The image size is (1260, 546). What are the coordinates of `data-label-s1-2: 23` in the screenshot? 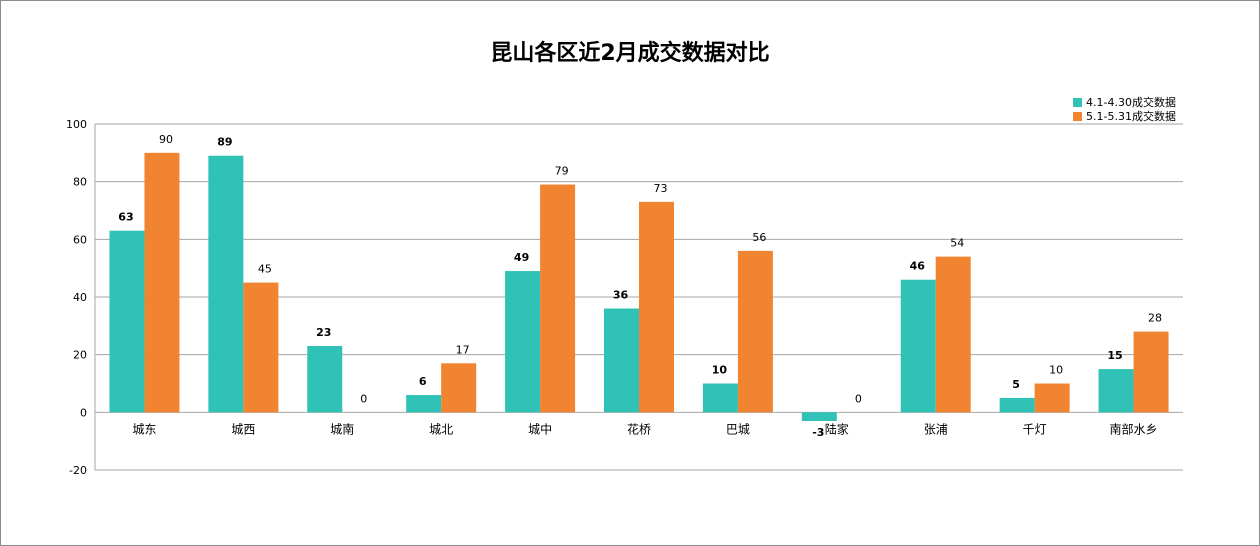 It's located at (323, 332).